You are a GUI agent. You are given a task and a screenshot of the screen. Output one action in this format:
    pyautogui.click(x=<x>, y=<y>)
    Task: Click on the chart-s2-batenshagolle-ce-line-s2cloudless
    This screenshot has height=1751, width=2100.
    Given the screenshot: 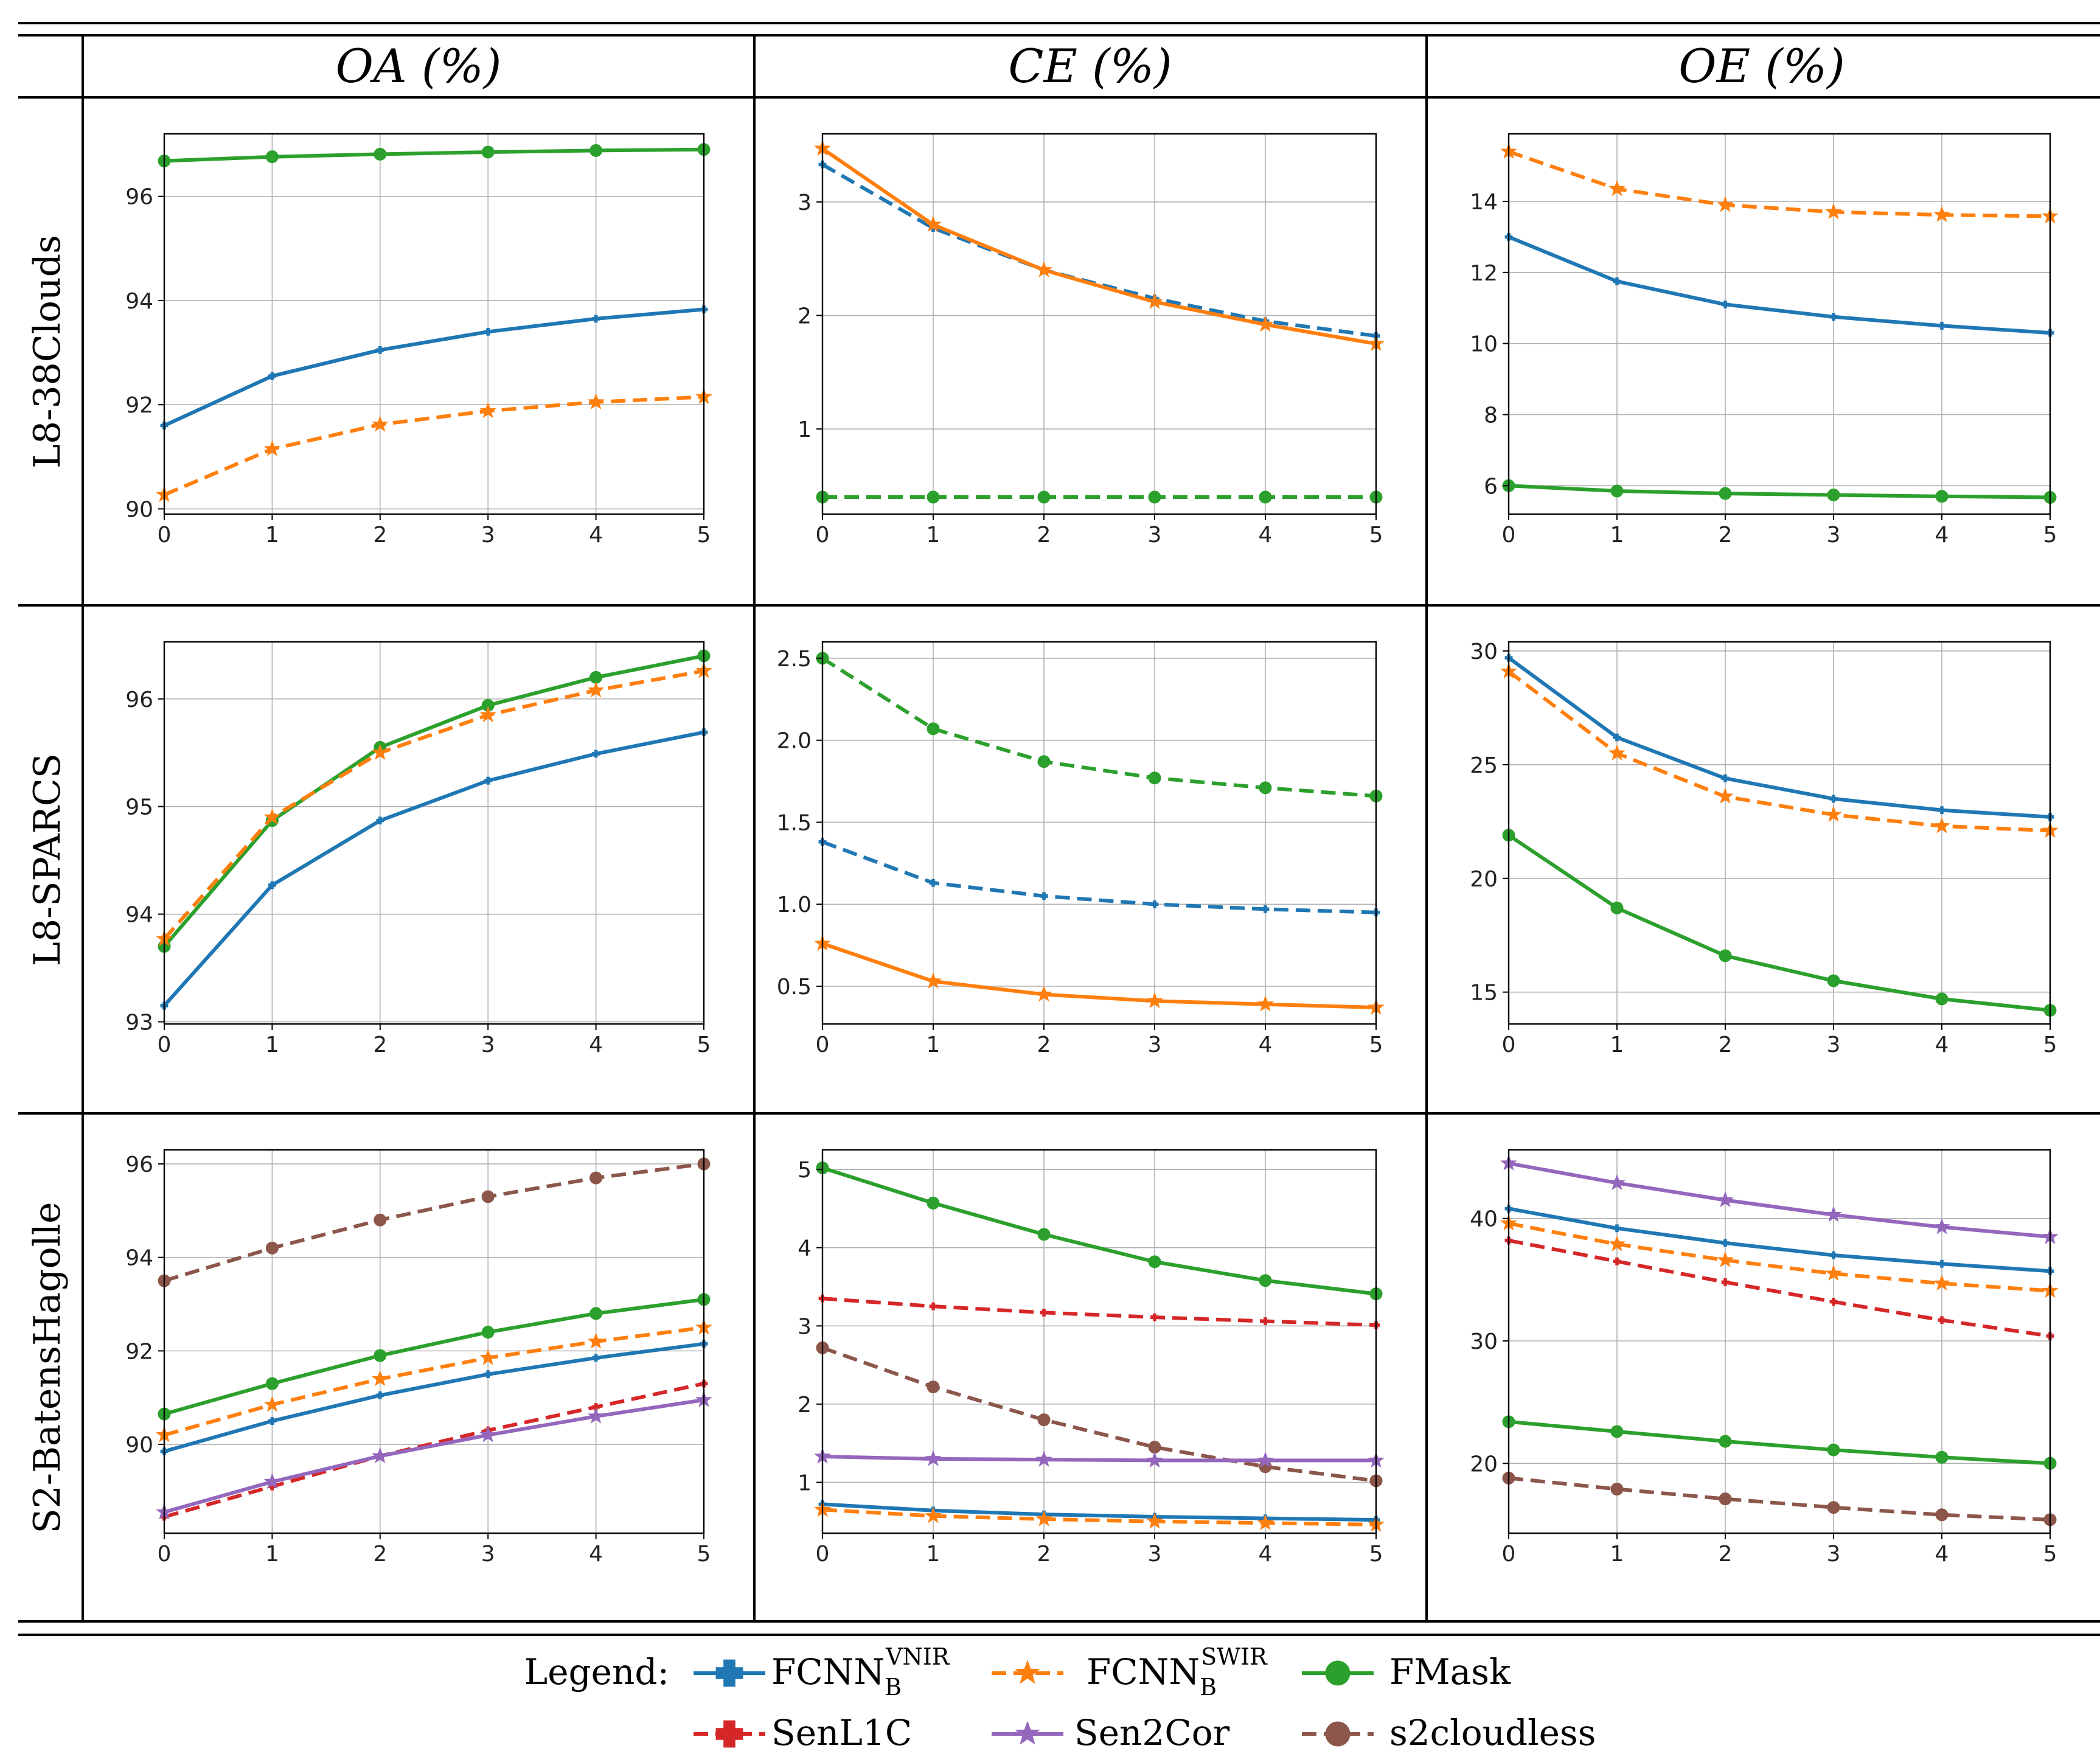 What is the action you would take?
    pyautogui.click(x=1099, y=1414)
    